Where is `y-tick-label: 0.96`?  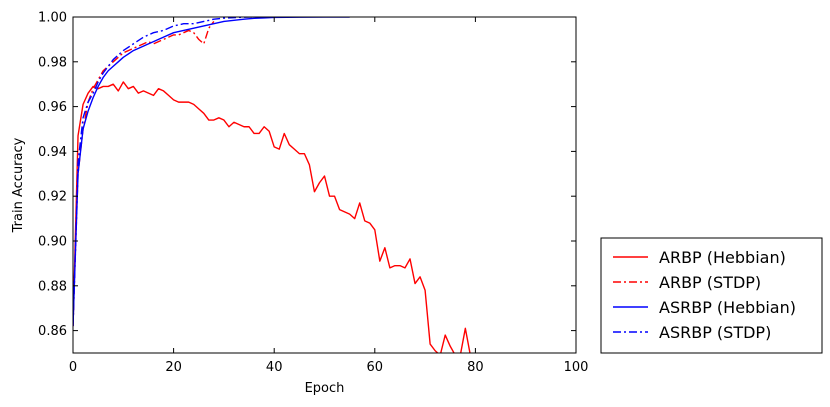 y-tick-label: 0.96 is located at coordinates (52, 107).